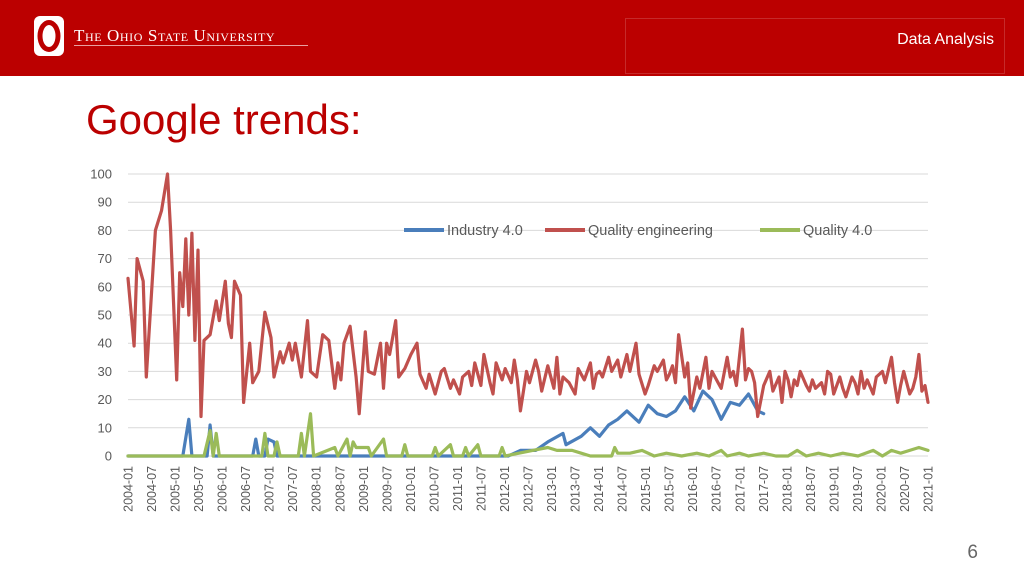 The width and height of the screenshot is (1024, 576). I want to click on x-tick-label: 2016-01, so click(693, 489).